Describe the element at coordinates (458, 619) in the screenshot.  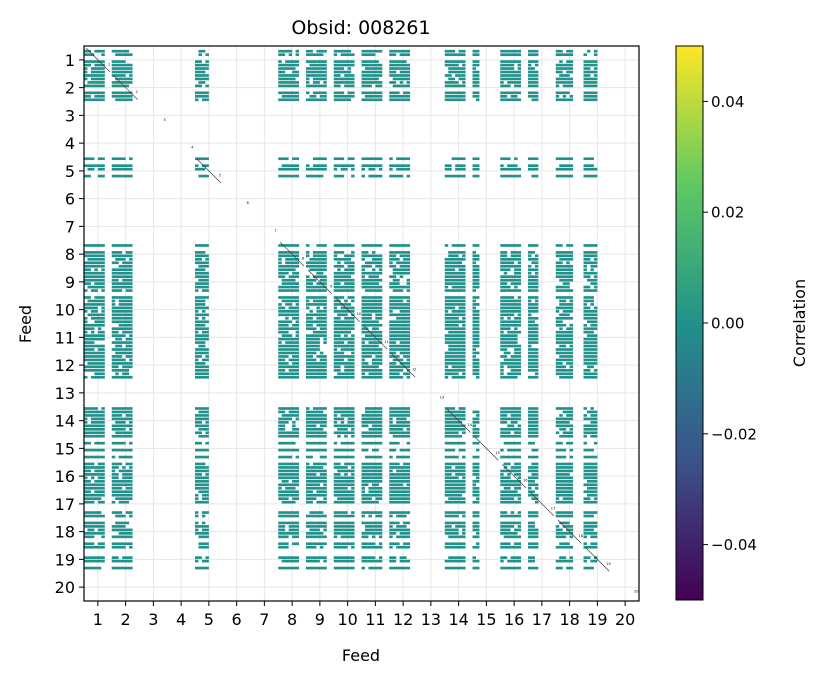
I see `x-tick-label-14: 14` at that location.